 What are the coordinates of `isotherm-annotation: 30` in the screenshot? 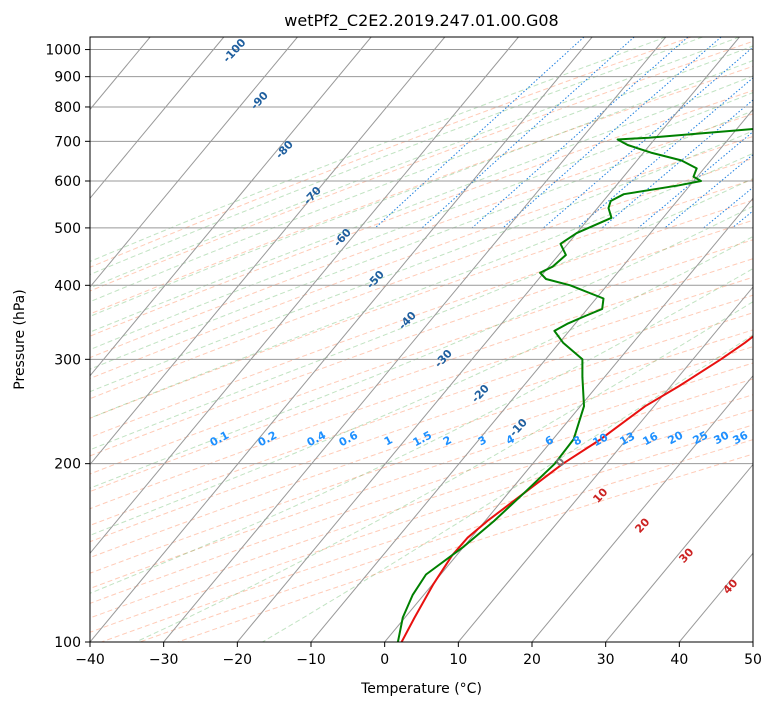 It's located at (686, 555).